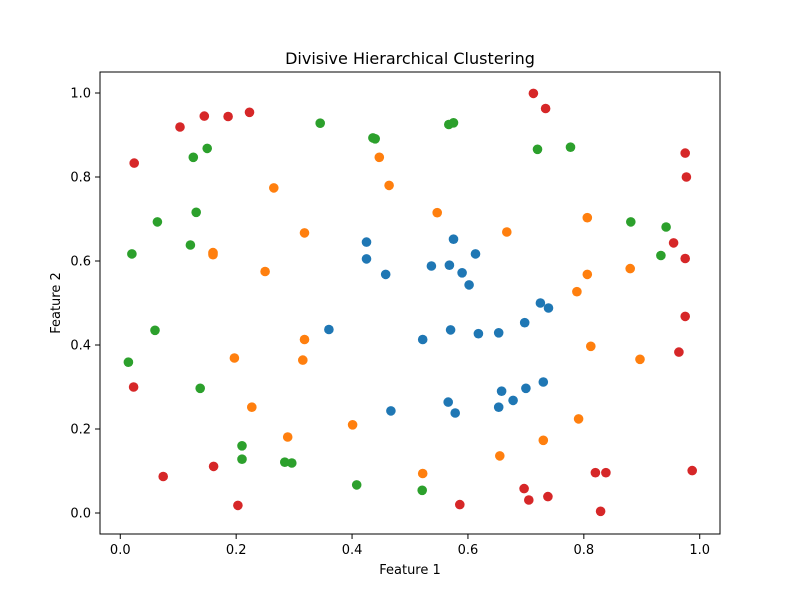  I want to click on y-tick-label: 0.6, so click(80, 262).